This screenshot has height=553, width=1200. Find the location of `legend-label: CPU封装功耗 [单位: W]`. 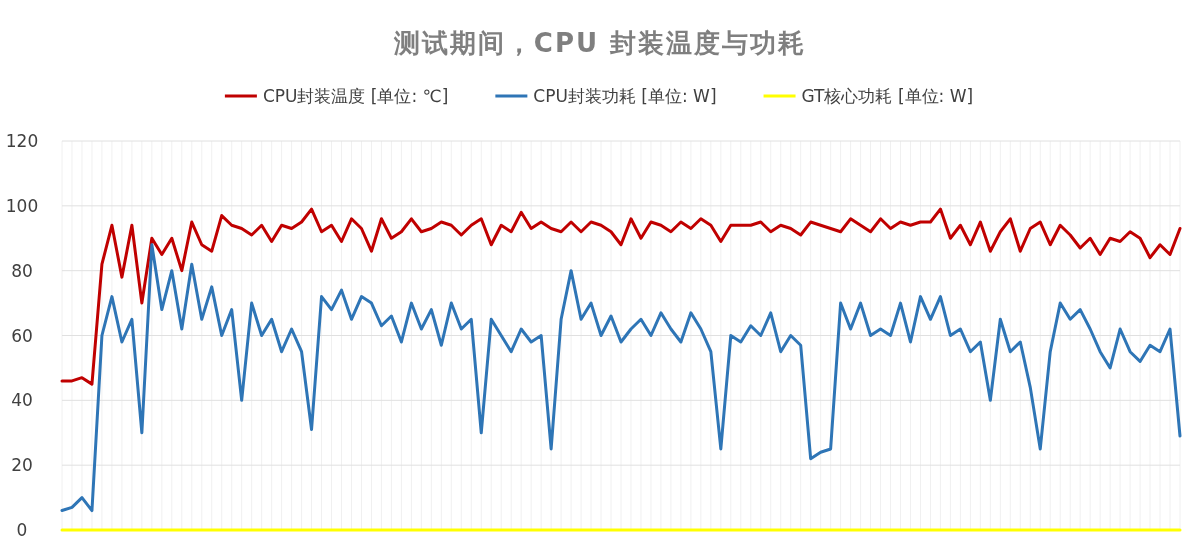

legend-label: CPU封装功耗 [单位: W] is located at coordinates (625, 96).